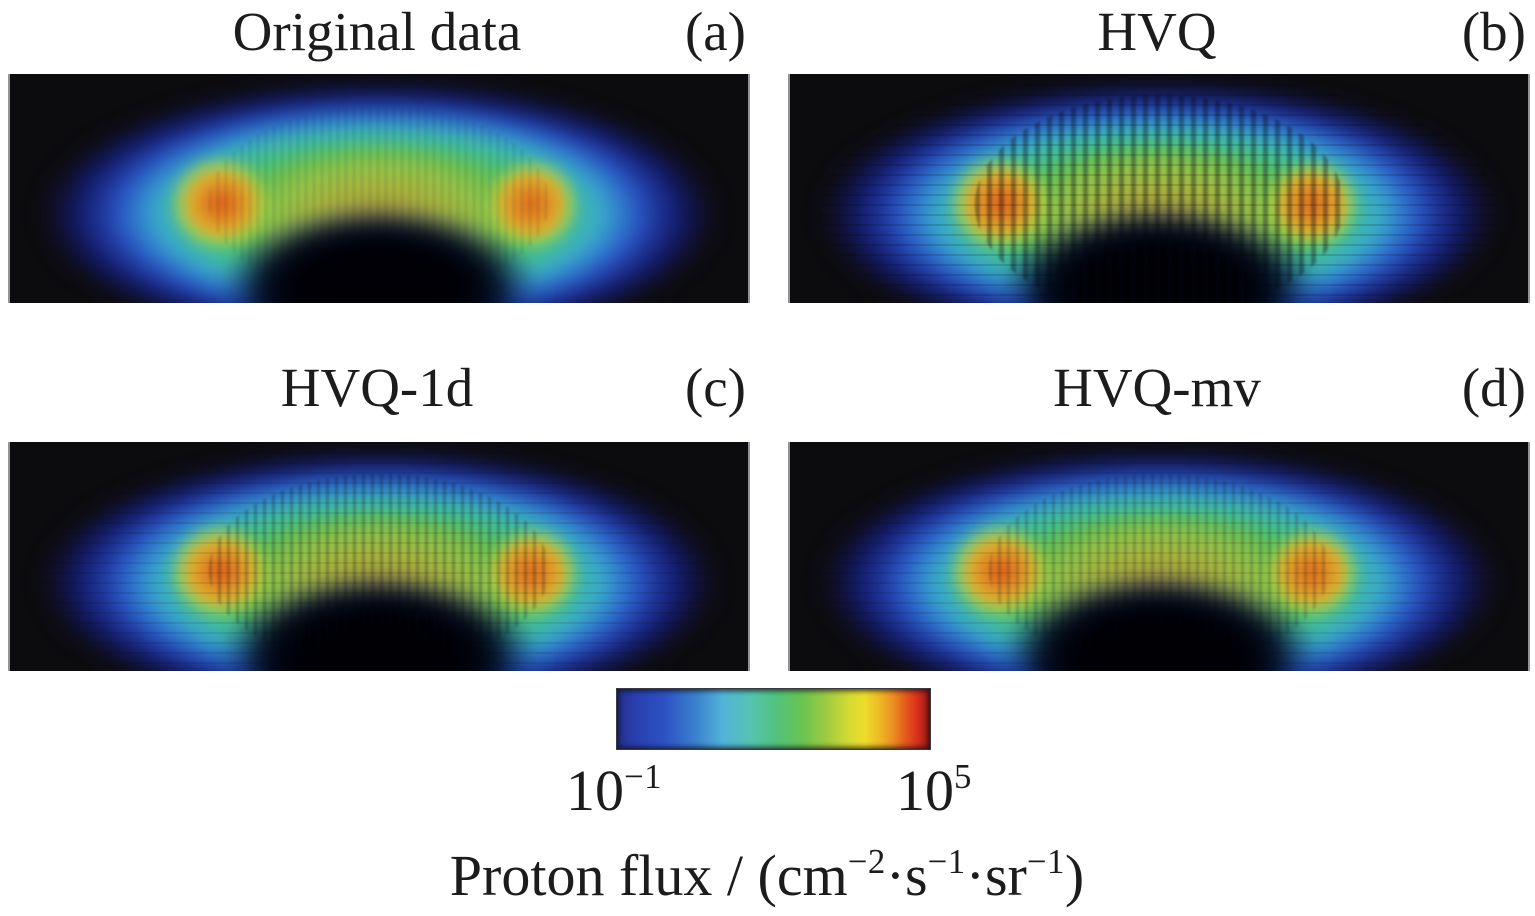 The image size is (1535, 916). I want to click on panel-d-title: HVQ-mv, so click(1157, 387).